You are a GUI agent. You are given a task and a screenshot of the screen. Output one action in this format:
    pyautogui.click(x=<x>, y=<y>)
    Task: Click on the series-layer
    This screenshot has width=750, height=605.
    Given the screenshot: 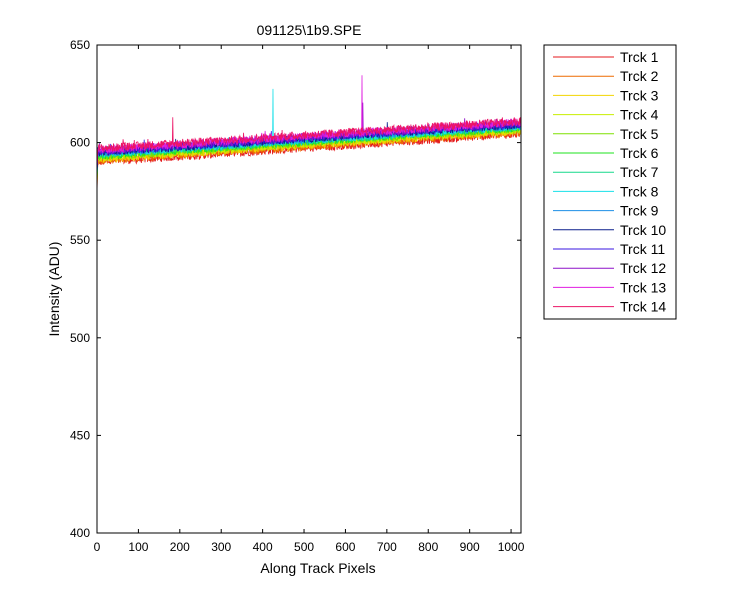 What is the action you would take?
    pyautogui.click(x=308, y=134)
    